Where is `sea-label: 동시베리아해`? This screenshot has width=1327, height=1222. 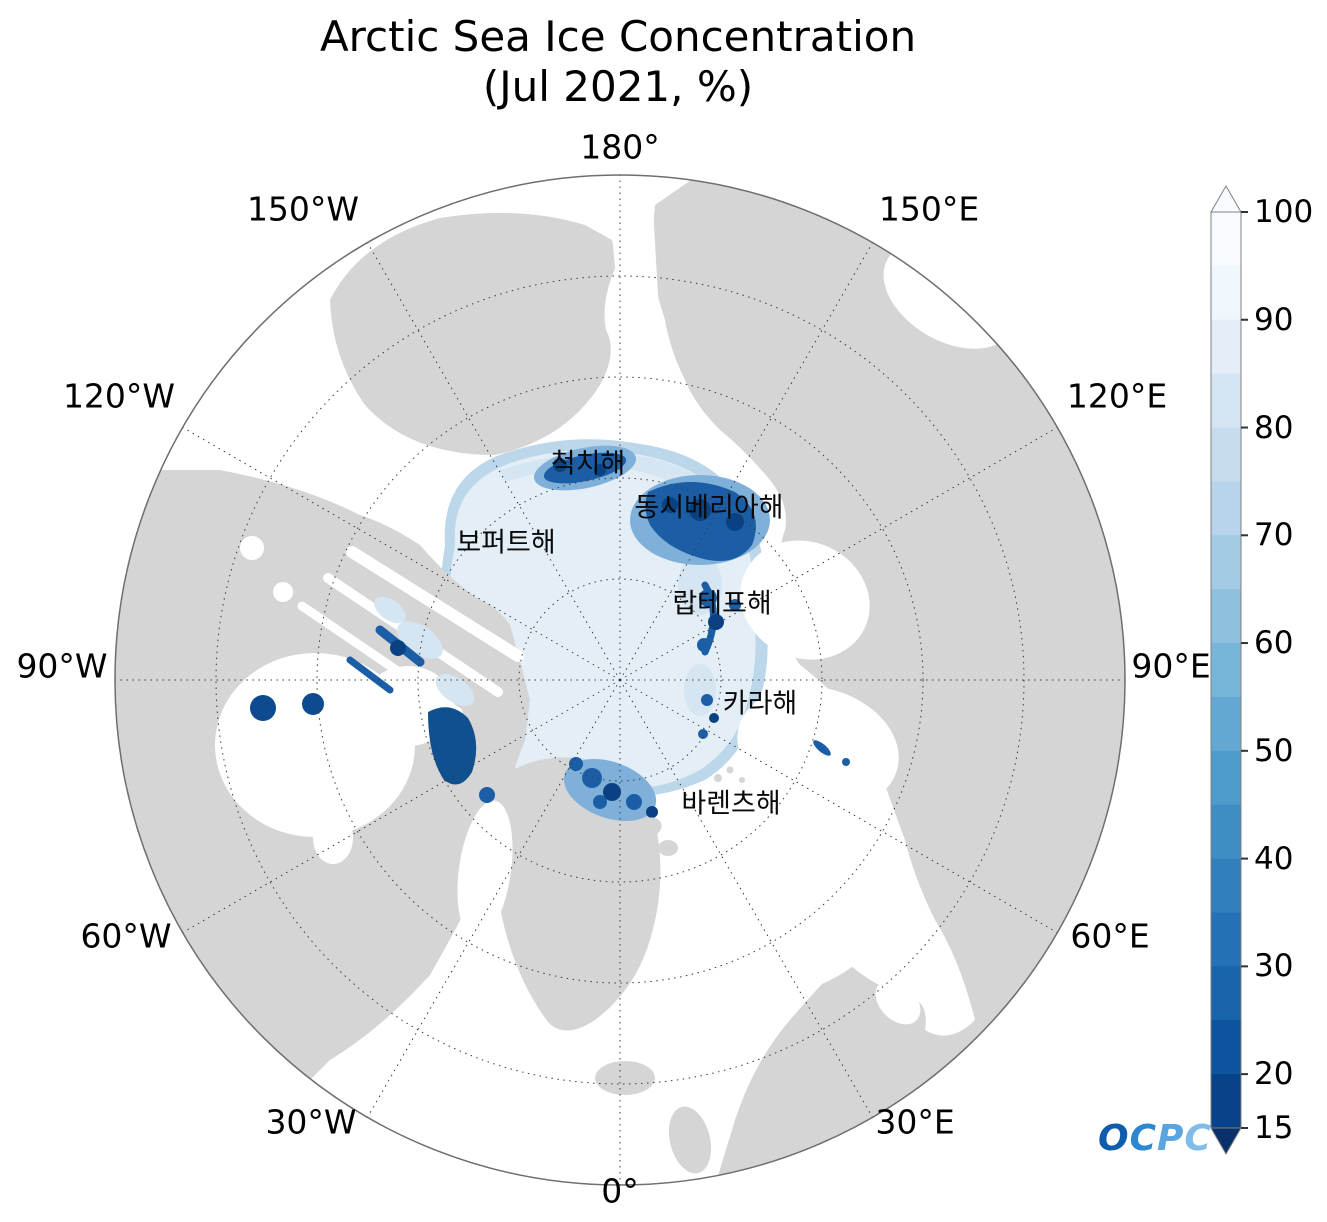 sea-label: 동시베리아해 is located at coordinates (709, 508).